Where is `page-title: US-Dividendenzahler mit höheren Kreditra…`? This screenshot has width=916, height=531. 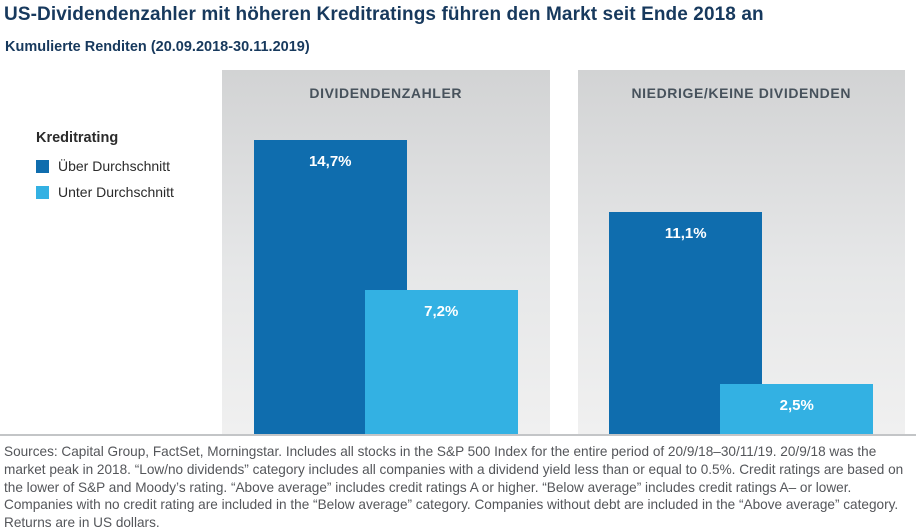 page-title: US-Dividendenzahler mit höheren Kreditra… is located at coordinates (384, 14).